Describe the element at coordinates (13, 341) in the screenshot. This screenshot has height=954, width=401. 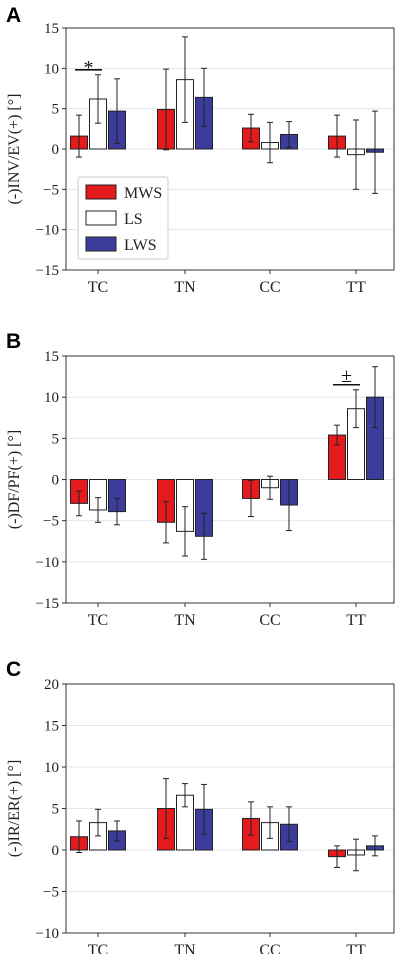
I see `panel-letter: B` at that location.